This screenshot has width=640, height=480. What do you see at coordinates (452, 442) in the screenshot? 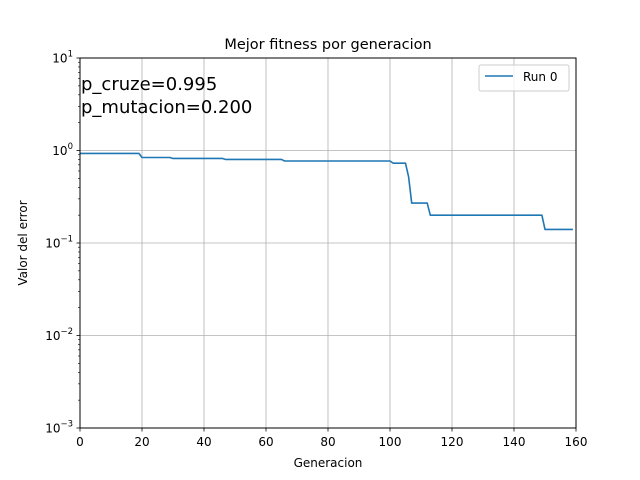
I see `x-tick-label: 120` at bounding box center [452, 442].